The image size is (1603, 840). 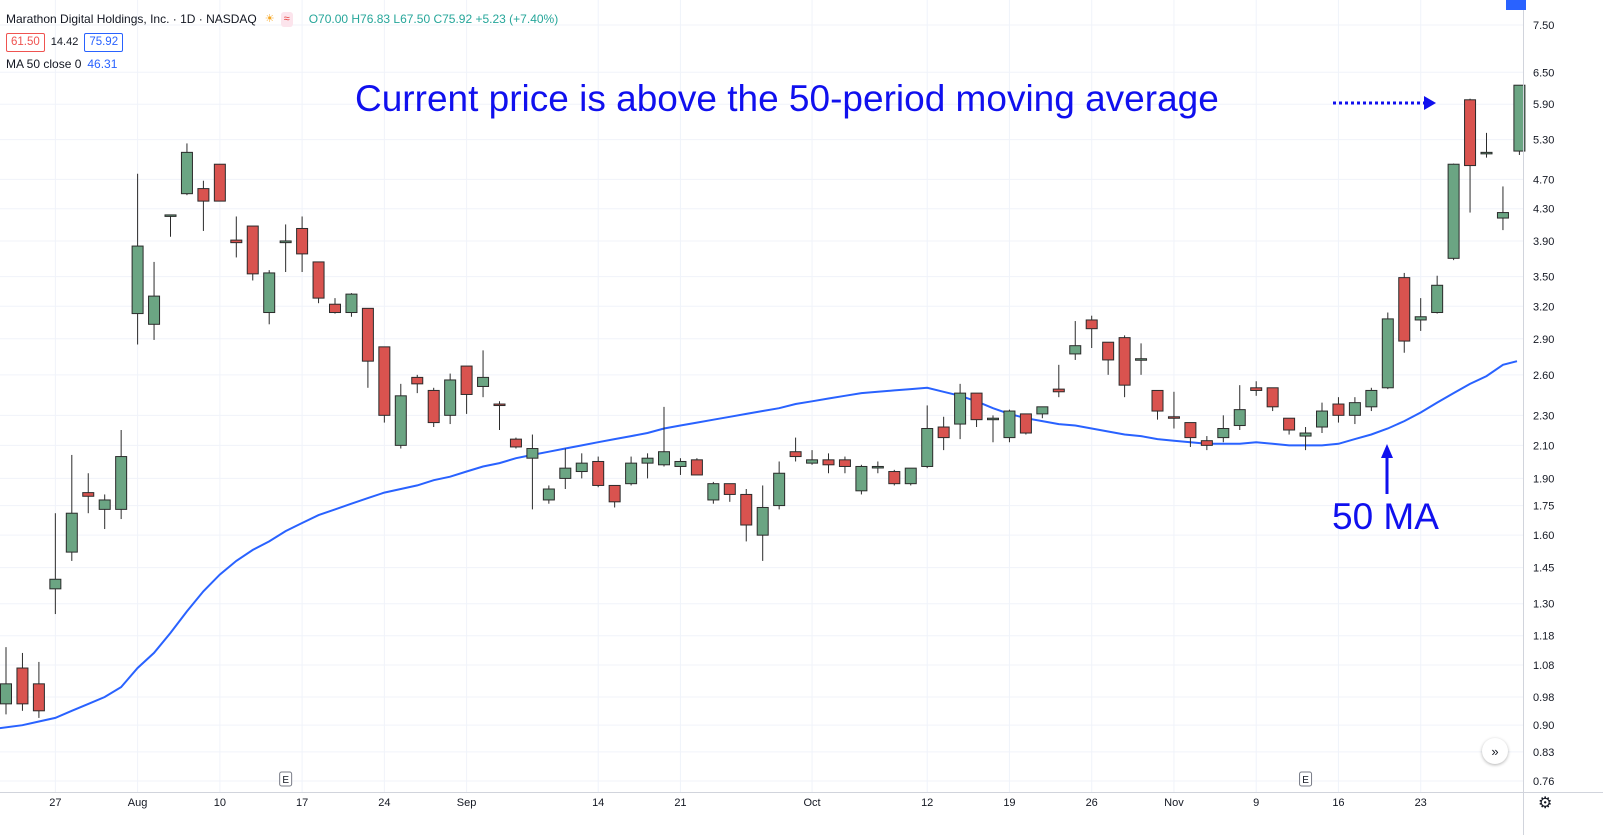 I want to click on scroll-to-realtime-icon: », so click(x=1495, y=751).